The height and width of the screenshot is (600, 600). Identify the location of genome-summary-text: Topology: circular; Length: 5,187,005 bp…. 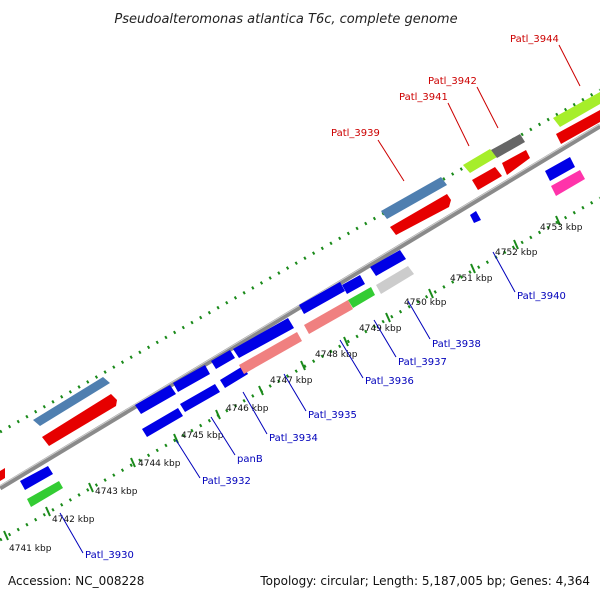
(424, 581).